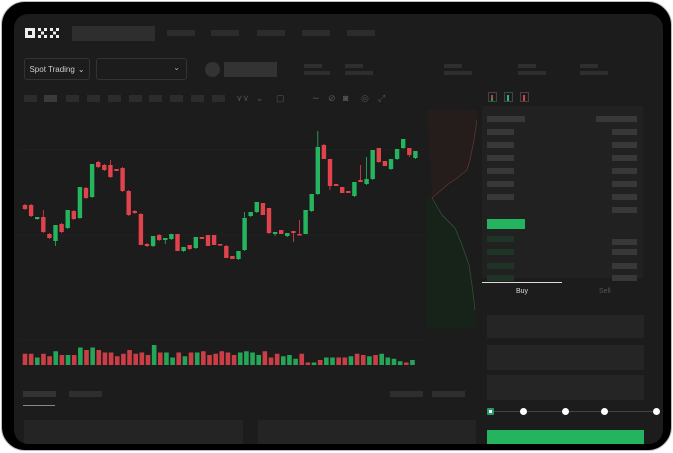 The width and height of the screenshot is (673, 453). Describe the element at coordinates (243, 98) in the screenshot. I see `indicator-icon: ⋎⋎` at that location.